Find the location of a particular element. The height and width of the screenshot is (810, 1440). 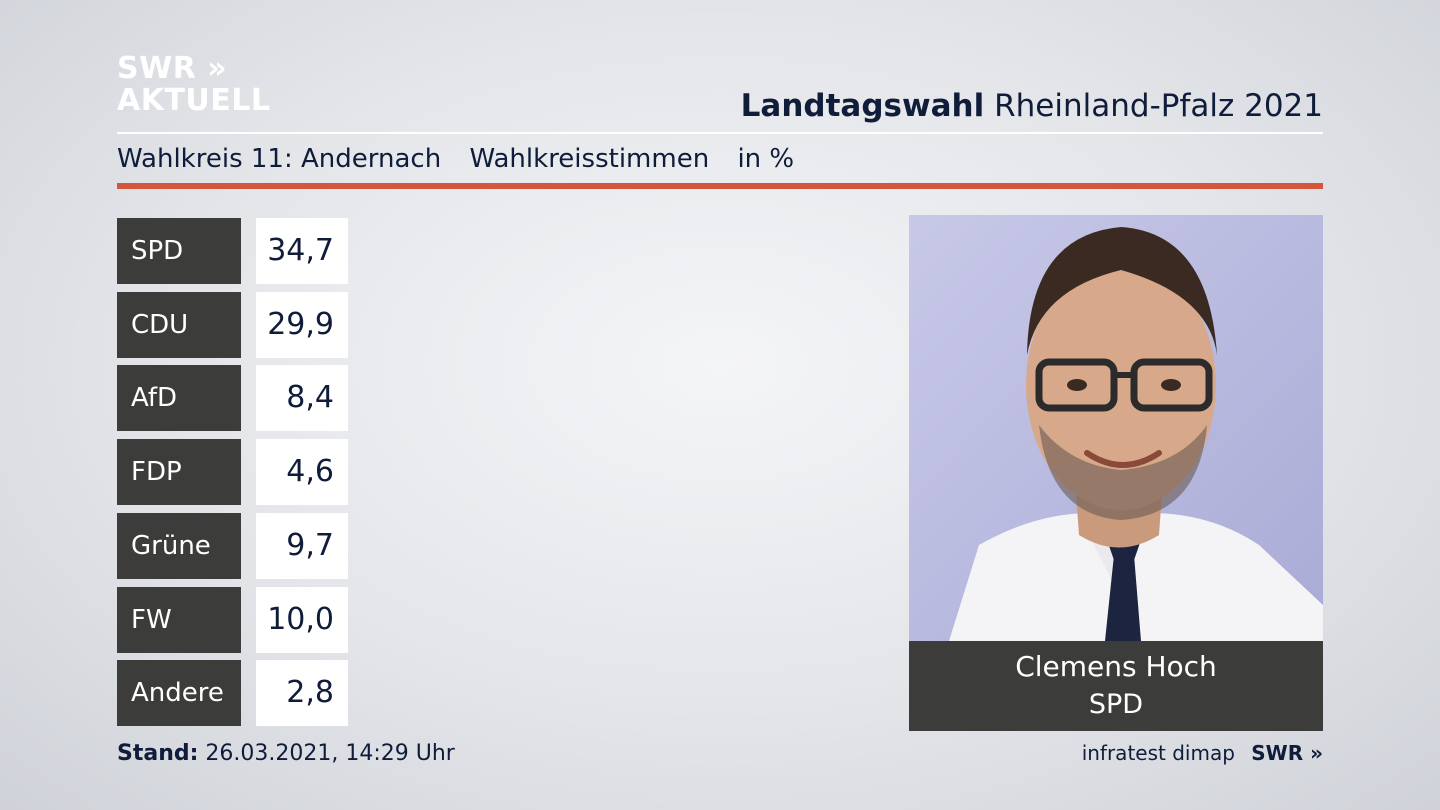

party-label: FW is located at coordinates (179, 620).